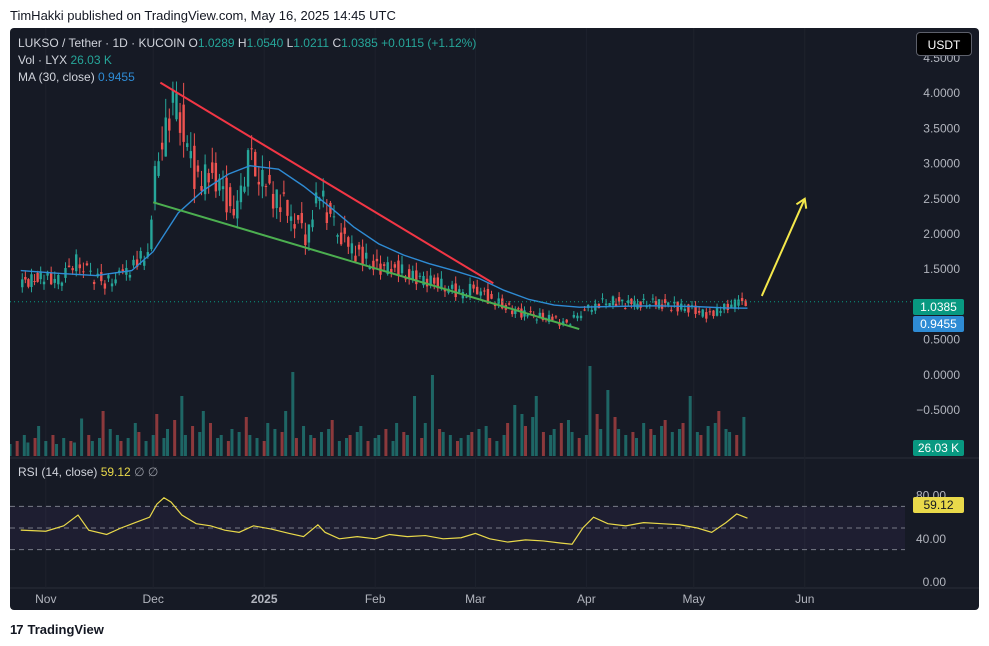 This screenshot has width=989, height=646. I want to click on tradingview-logo-text: TradingView, so click(65, 629).